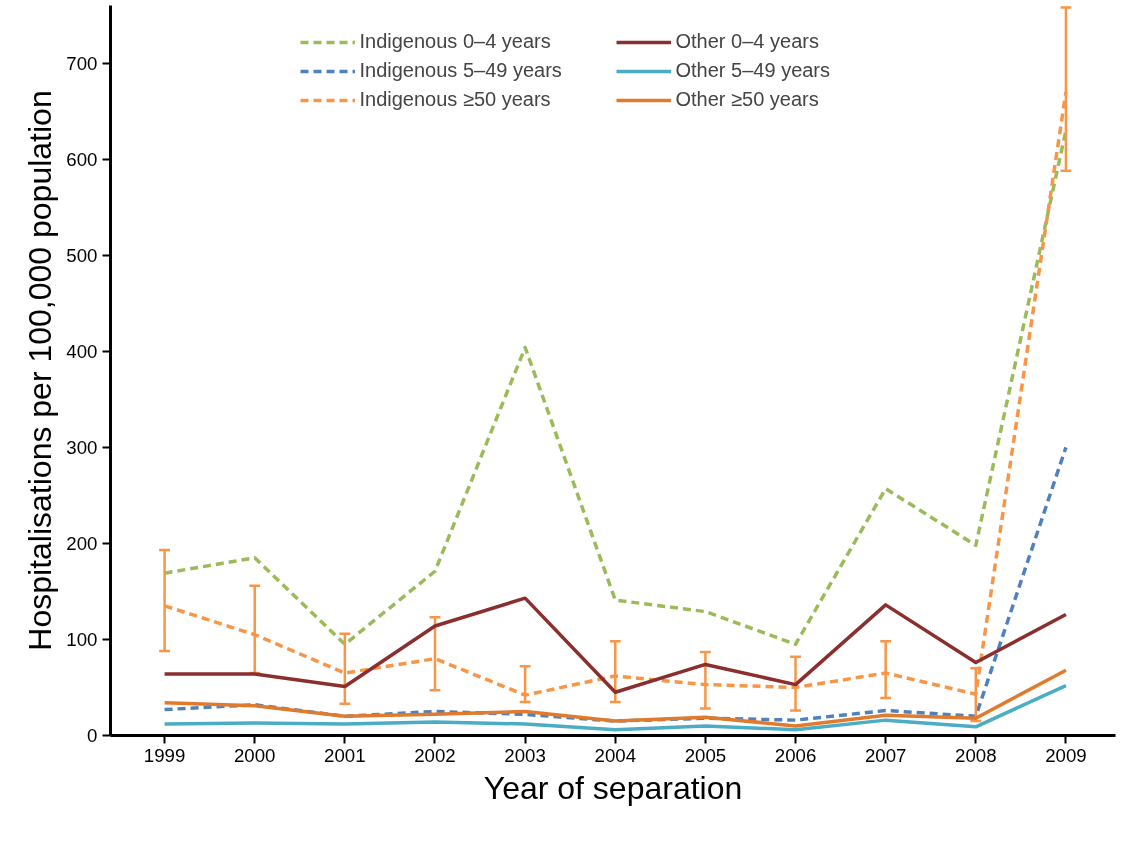  Describe the element at coordinates (82, 543) in the screenshot. I see `y-tick-label: 200` at that location.